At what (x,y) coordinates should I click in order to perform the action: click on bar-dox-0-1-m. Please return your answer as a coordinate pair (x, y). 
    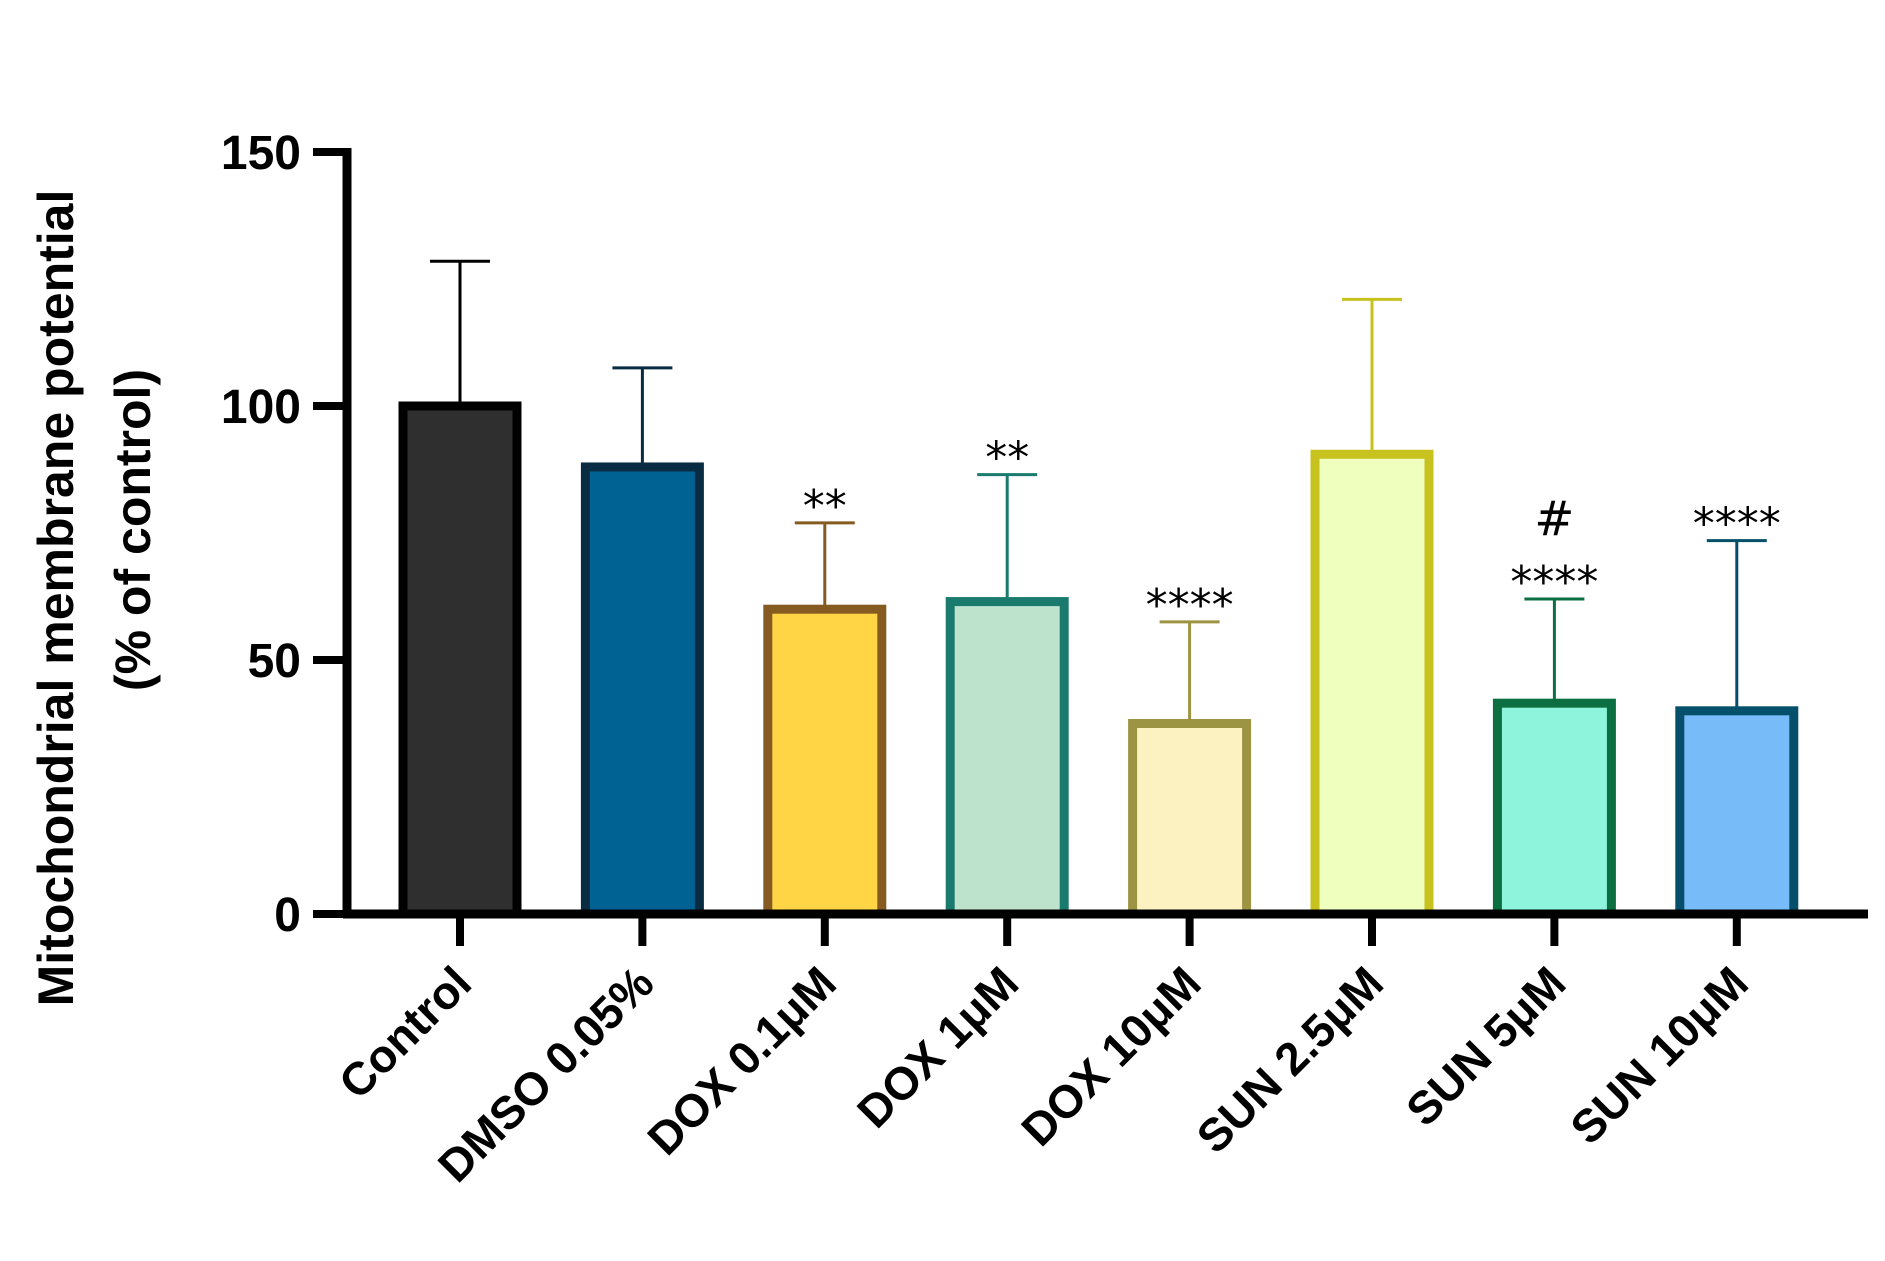
    Looking at the image, I should click on (825, 761).